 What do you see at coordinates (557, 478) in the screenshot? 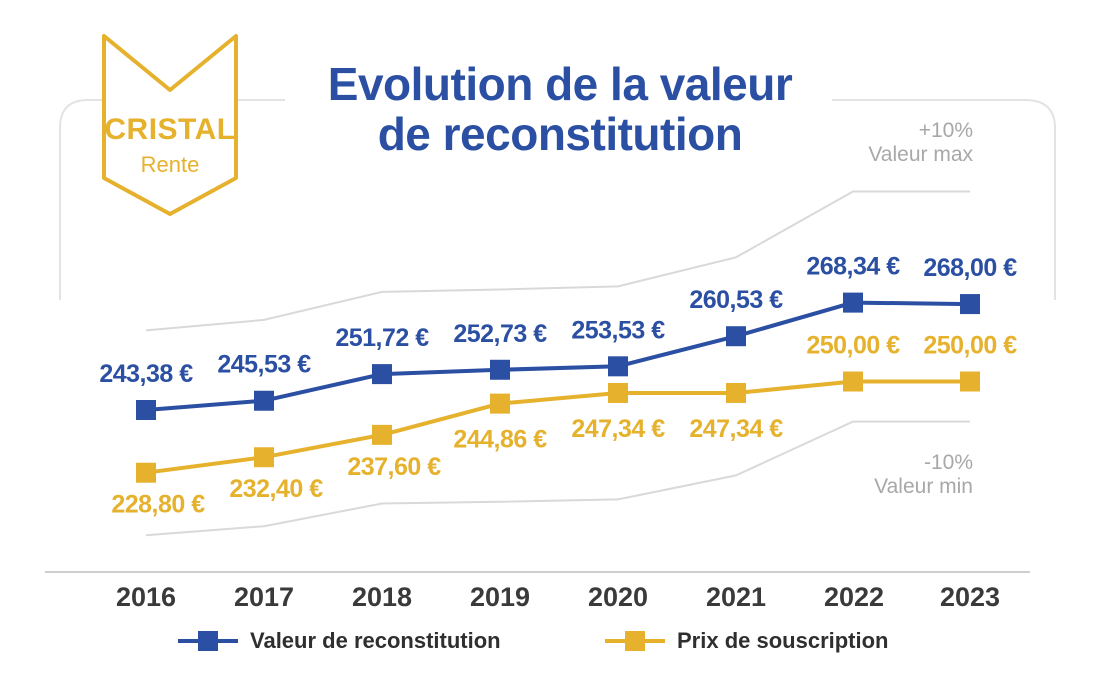
I see `band-lower-line` at bounding box center [557, 478].